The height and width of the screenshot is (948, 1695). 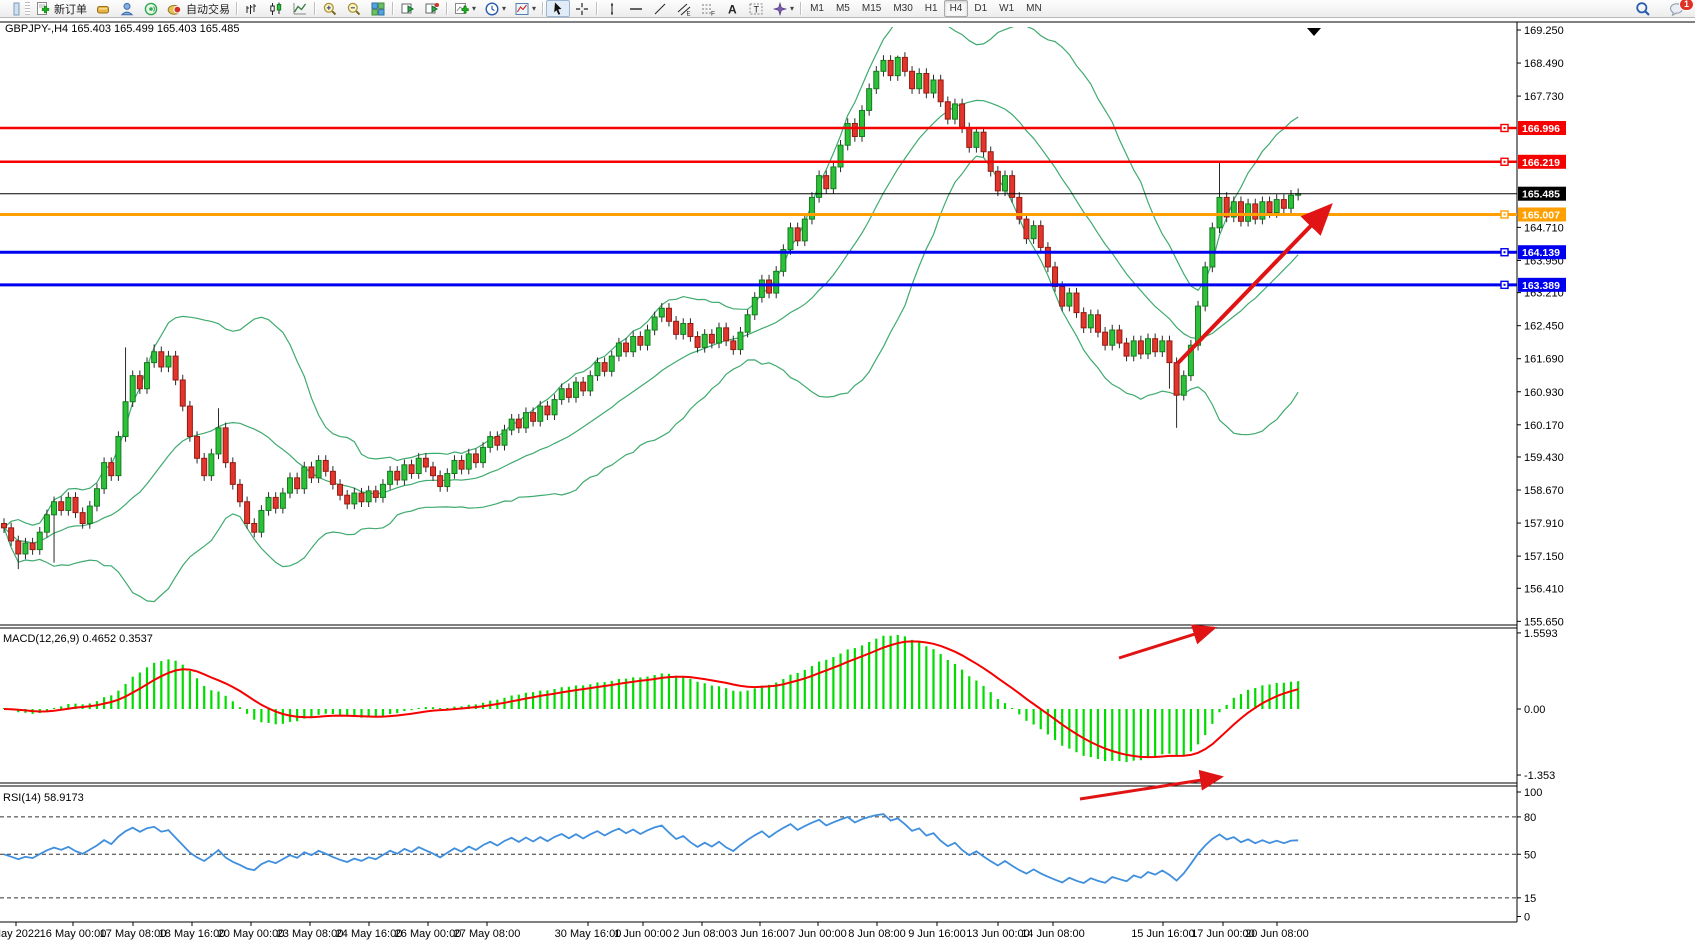 What do you see at coordinates (660, 8) in the screenshot?
I see `trendline-icon` at bounding box center [660, 8].